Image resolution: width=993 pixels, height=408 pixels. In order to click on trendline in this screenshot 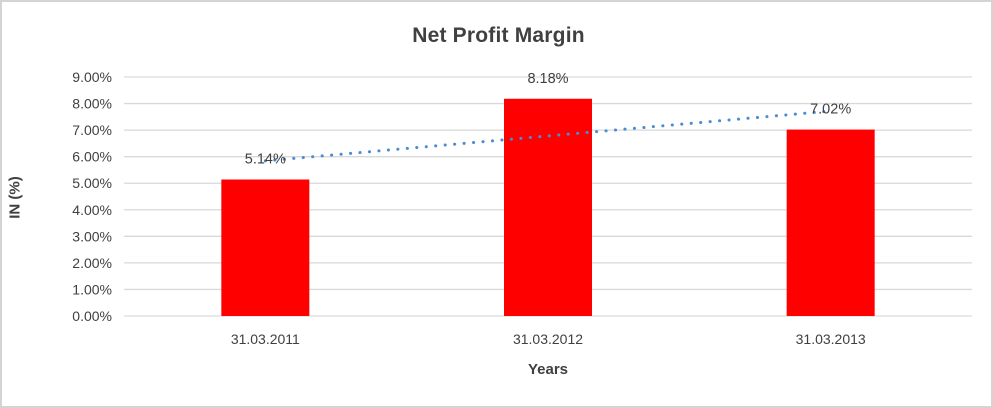, I will do `click(548, 136)`.